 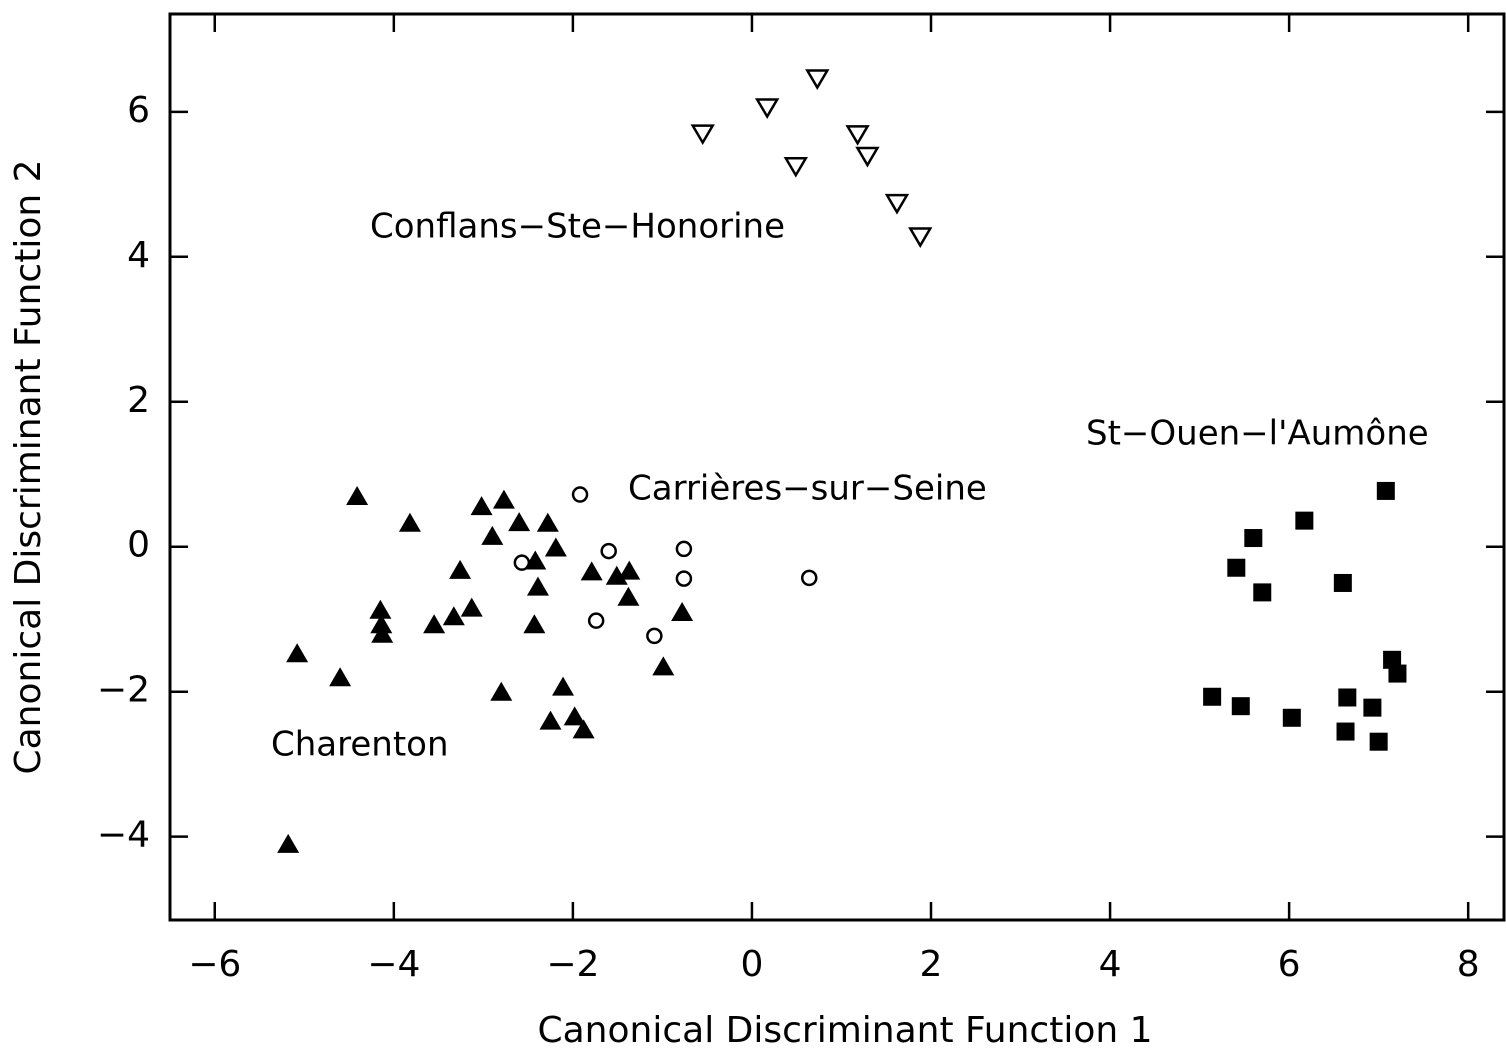 I want to click on x-tick-label: 2, so click(x=931, y=964).